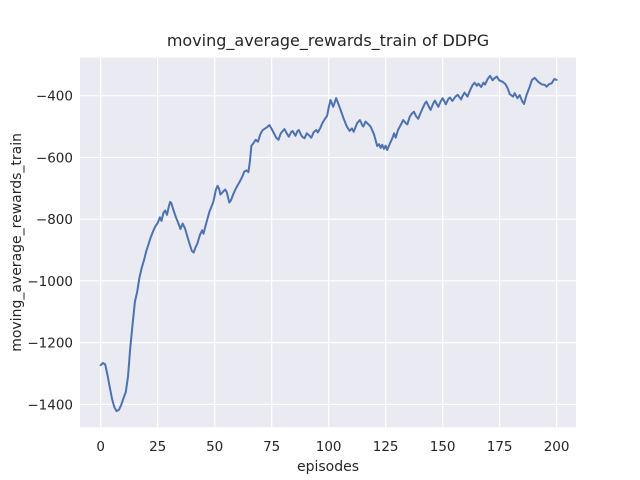  I want to click on y-axis-label: moving_average_rewards_train, so click(17, 242).